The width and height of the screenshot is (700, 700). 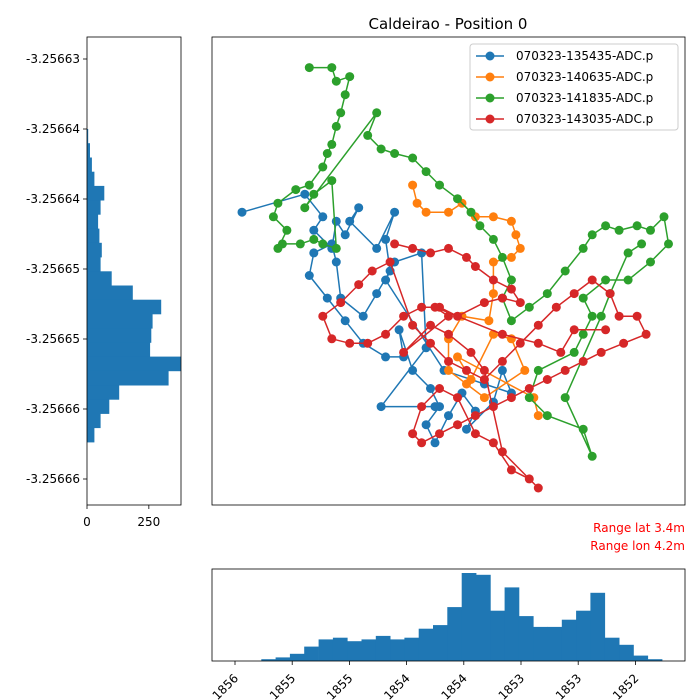 What do you see at coordinates (584, 77) in the screenshot?
I see `legend-label: 070323-140635-ADC.p` at bounding box center [584, 77].